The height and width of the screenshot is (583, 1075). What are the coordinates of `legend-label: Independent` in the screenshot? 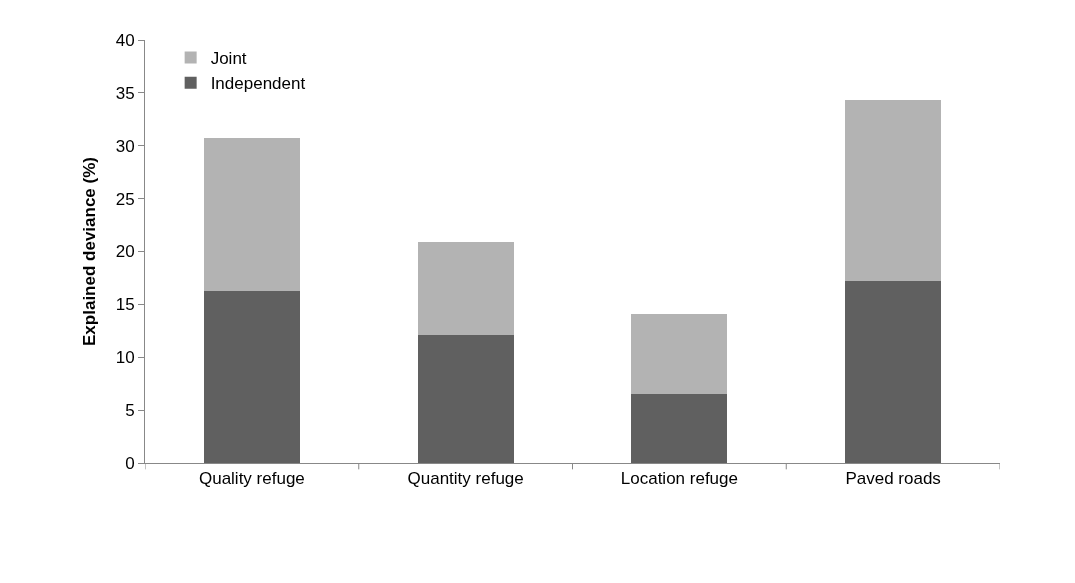 It's located at (258, 84).